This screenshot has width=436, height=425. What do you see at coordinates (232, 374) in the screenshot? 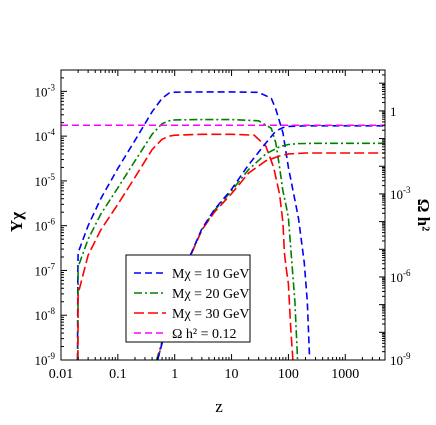
I see `x-tick-label: 10` at bounding box center [232, 374].